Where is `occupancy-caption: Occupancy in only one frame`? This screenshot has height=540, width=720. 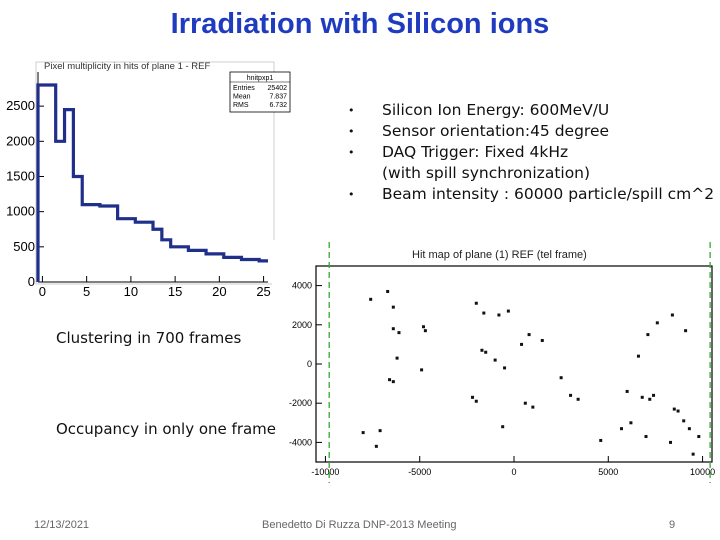 occupancy-caption: Occupancy in only one frame is located at coordinates (166, 429).